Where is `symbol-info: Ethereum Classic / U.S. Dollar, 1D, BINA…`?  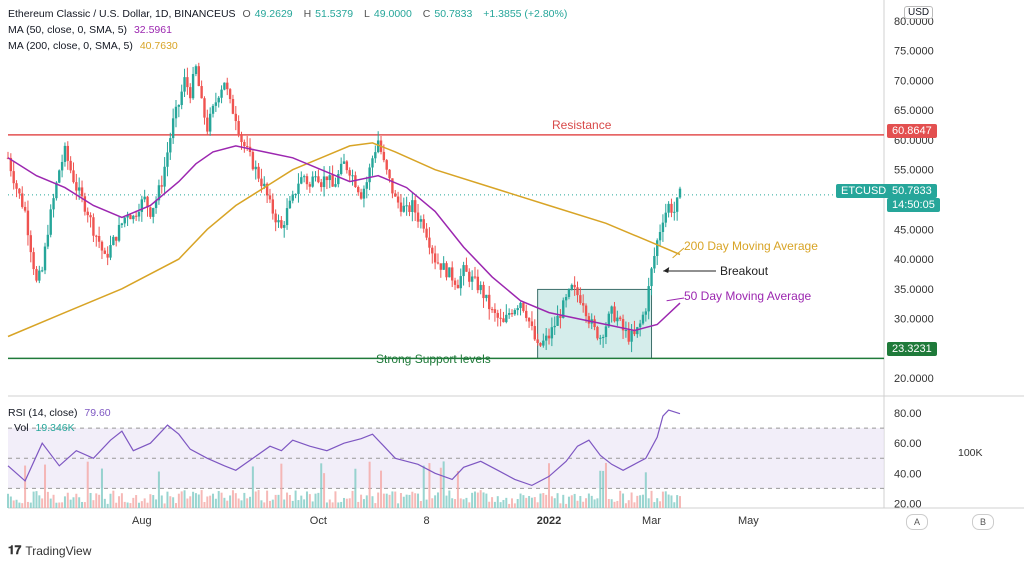
symbol-info: Ethereum Classic / U.S. Dollar, 1D, BINA… is located at coordinates (288, 14).